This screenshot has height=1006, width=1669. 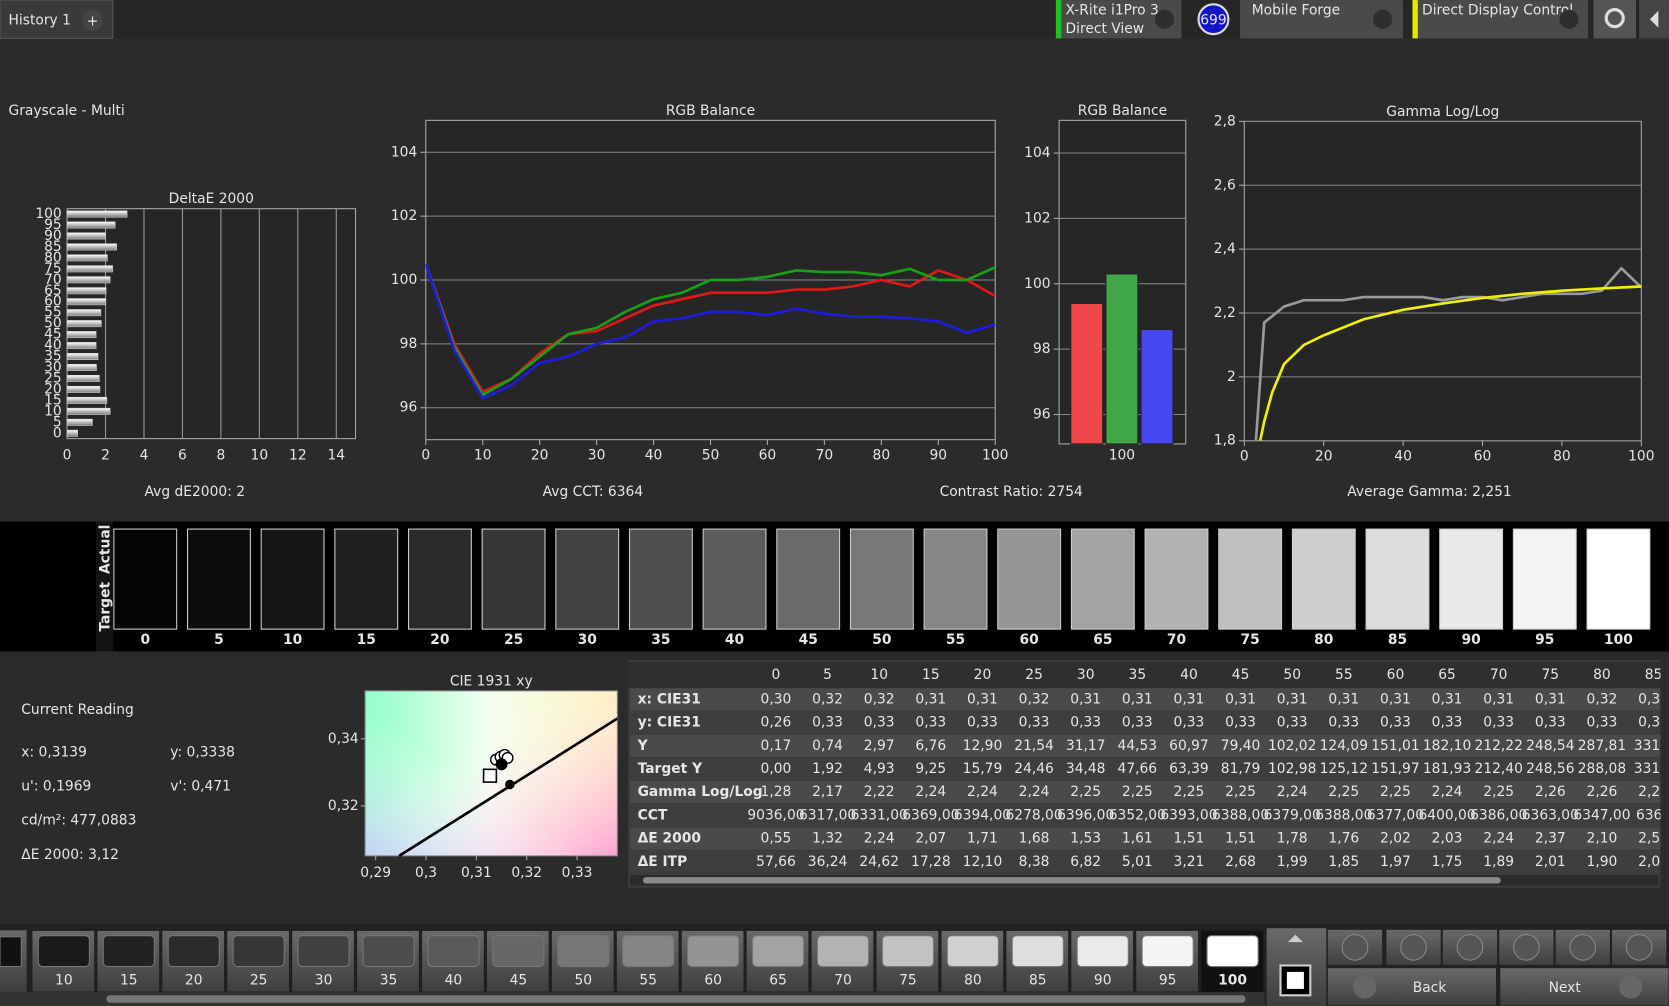 What do you see at coordinates (827, 746) in the screenshot?
I see `table-cell: 0,74` at bounding box center [827, 746].